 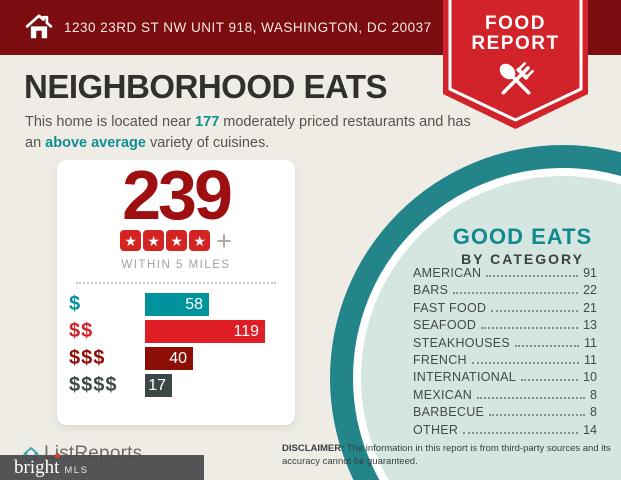 What do you see at coordinates (462, 342) in the screenshot?
I see `category-label: STEAKHOUSES` at bounding box center [462, 342].